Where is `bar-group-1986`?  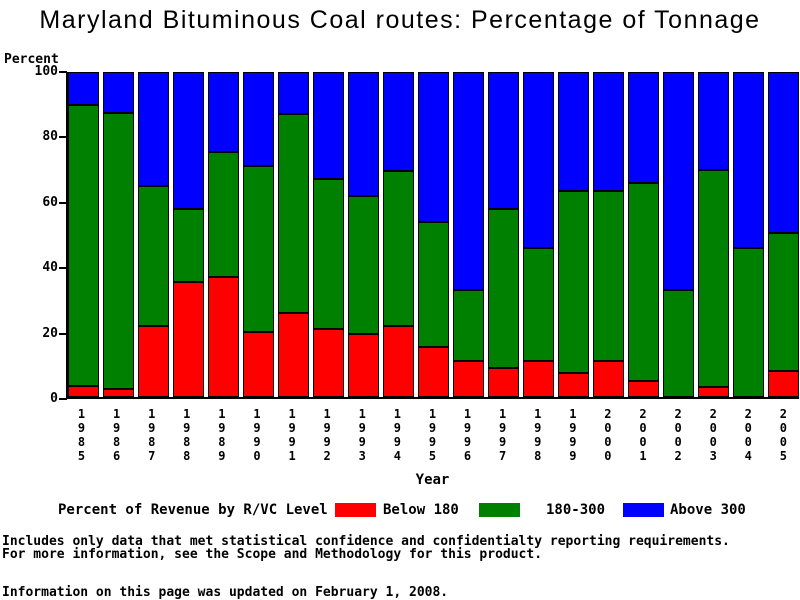 bar-group-1986 is located at coordinates (118, 234).